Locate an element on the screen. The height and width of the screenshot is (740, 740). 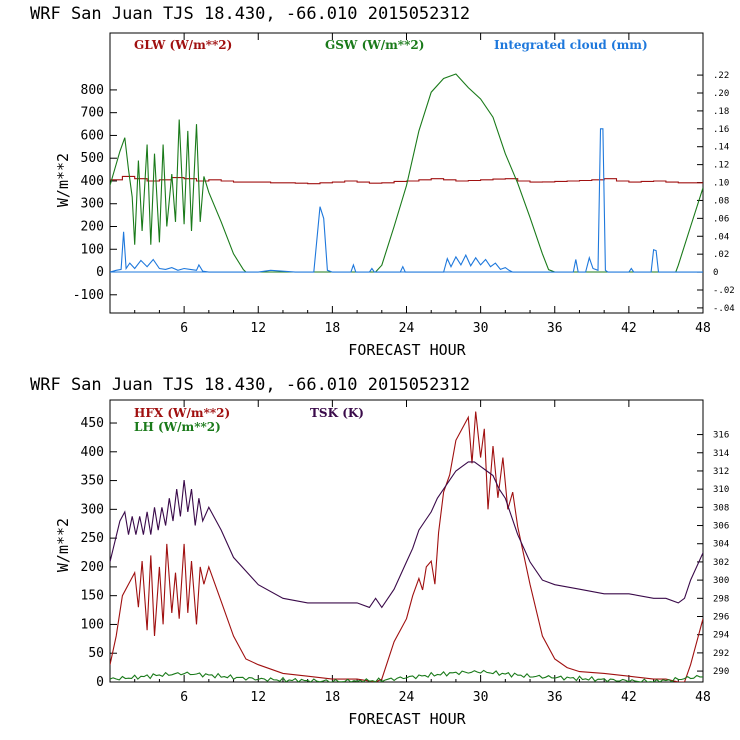
y-tick-label: 350 is located at coordinates (92, 481).